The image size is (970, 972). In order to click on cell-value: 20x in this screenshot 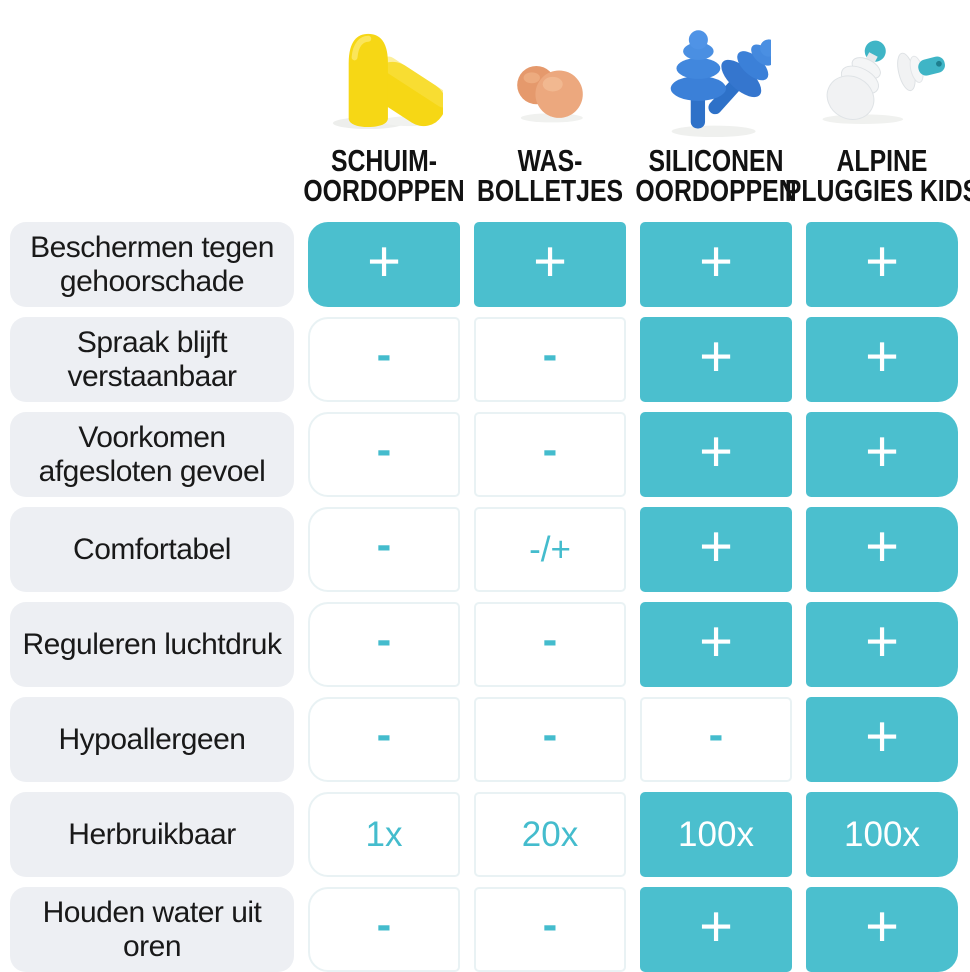, I will do `click(550, 834)`.